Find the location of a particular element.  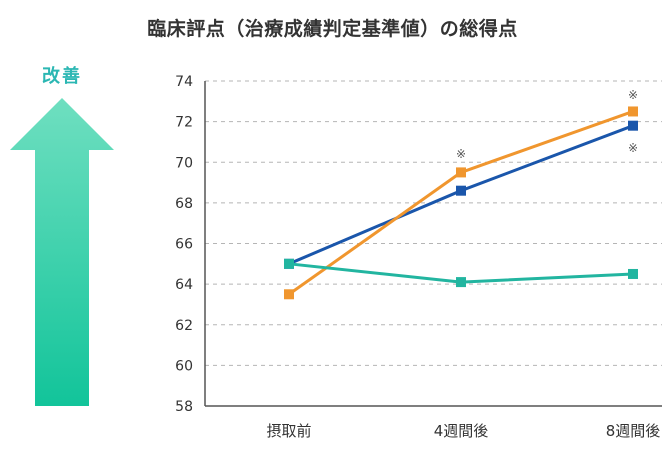

y-tick-label: 68 is located at coordinates (184, 204).